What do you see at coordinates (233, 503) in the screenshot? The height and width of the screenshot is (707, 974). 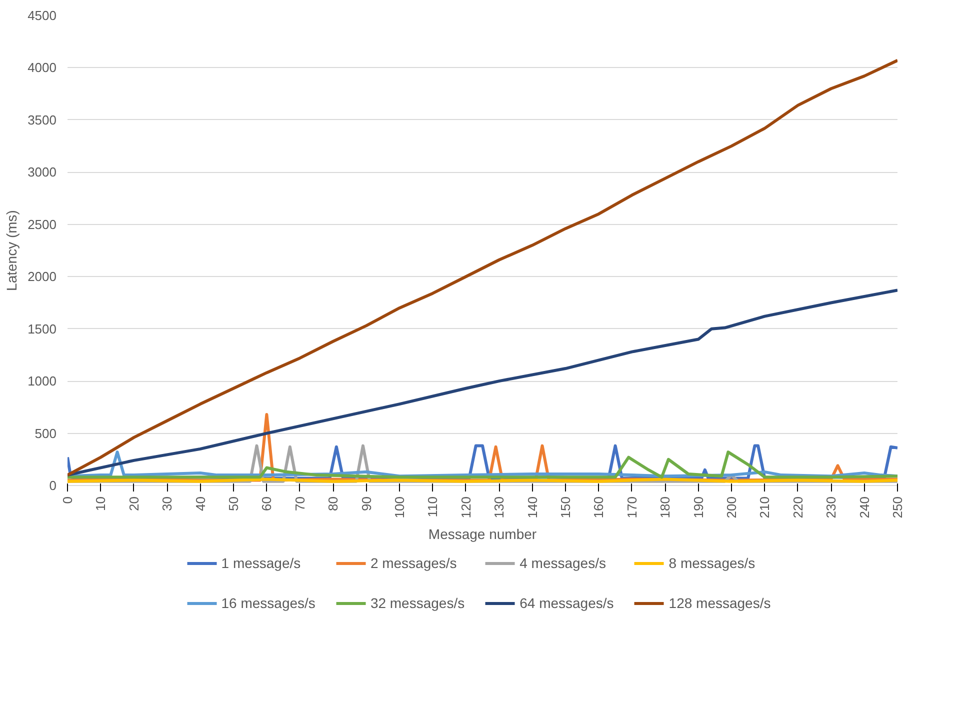 I see `x-tick-label: 50` at bounding box center [233, 503].